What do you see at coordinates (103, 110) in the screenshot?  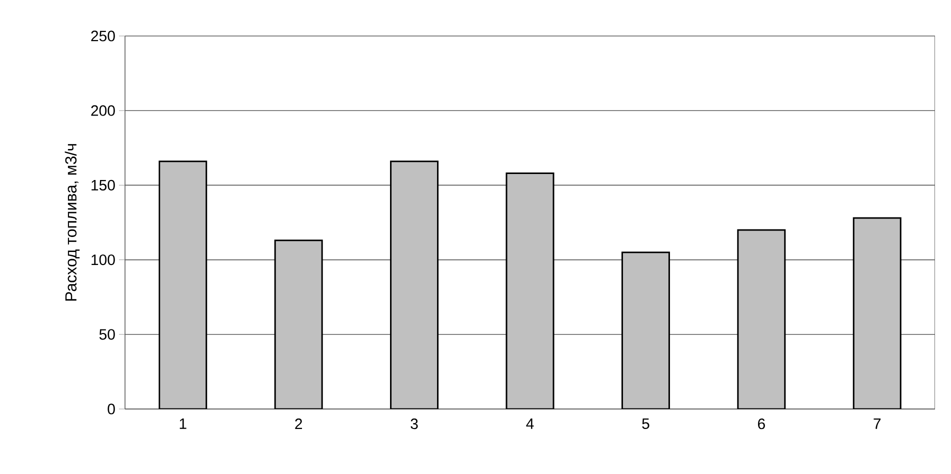 I see `y-tick-label: 200` at bounding box center [103, 110].